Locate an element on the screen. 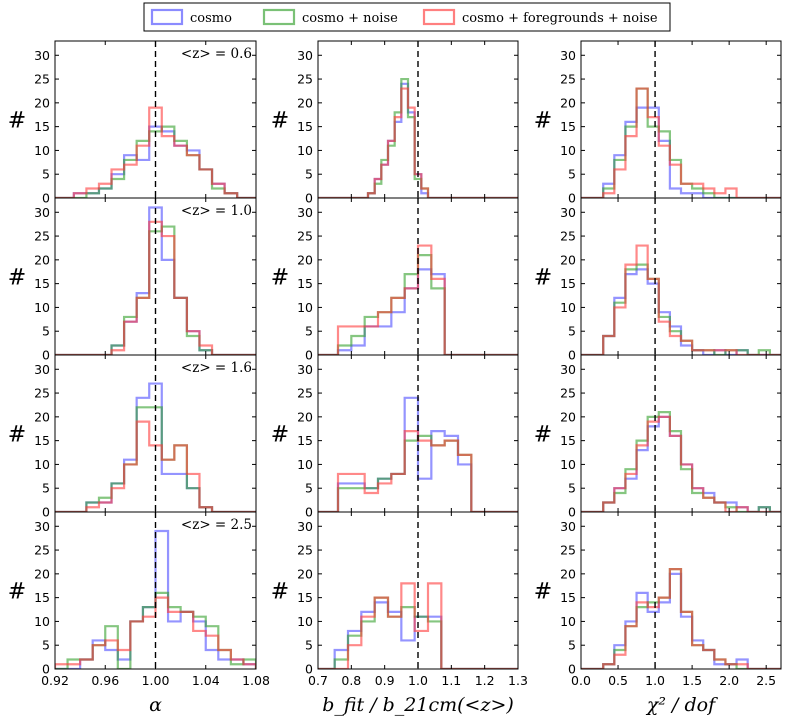 This screenshot has height=721, width=789. x-tick-label: 0.5 is located at coordinates (618, 680).